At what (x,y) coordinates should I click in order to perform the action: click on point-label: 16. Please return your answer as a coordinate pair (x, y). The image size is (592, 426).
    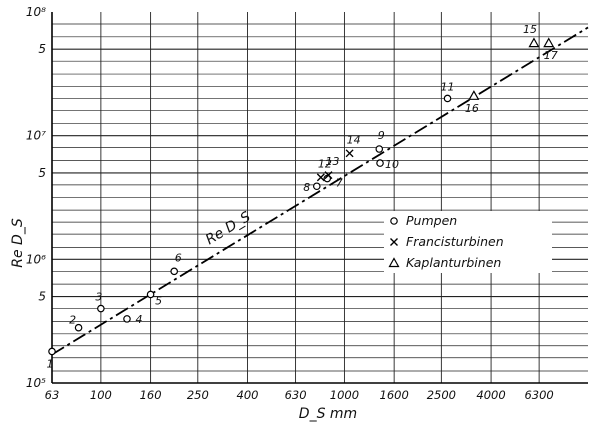
    Looking at the image, I should click on (472, 108).